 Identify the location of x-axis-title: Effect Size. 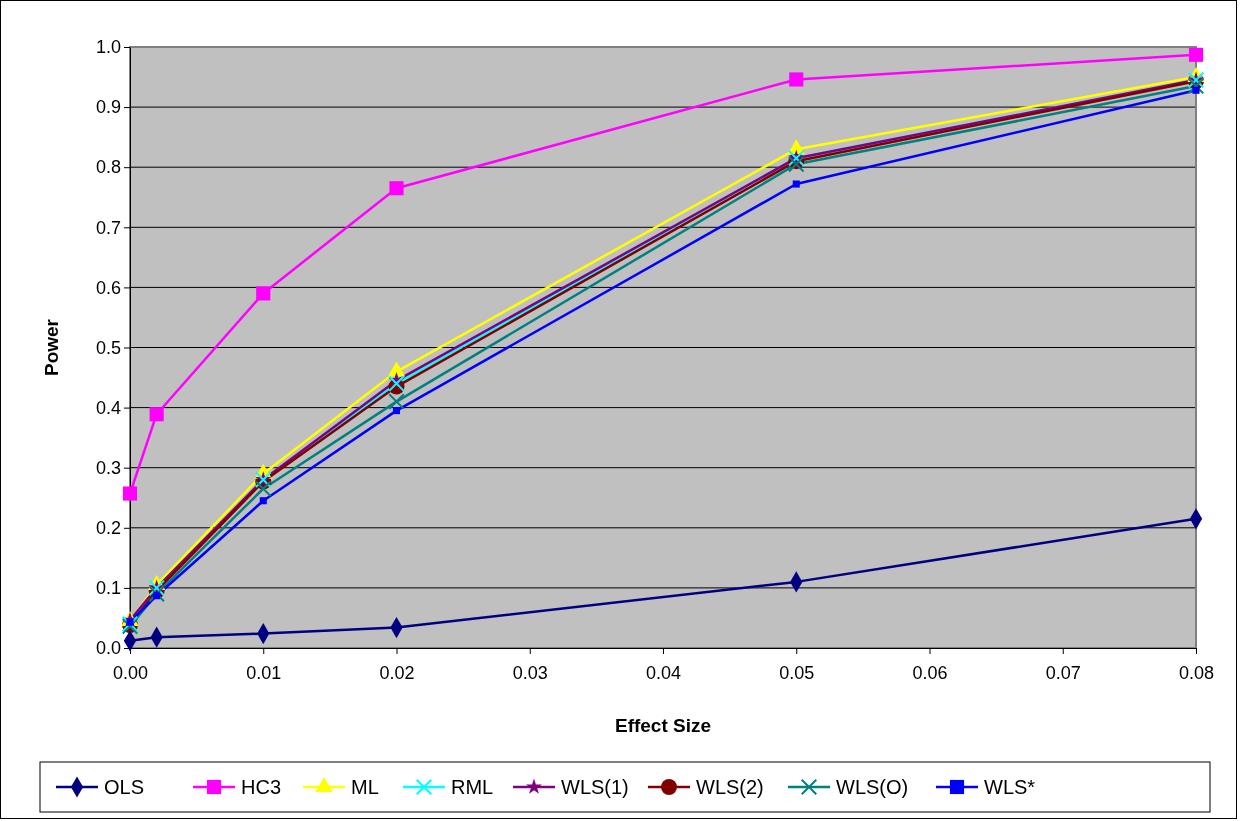
(663, 725).